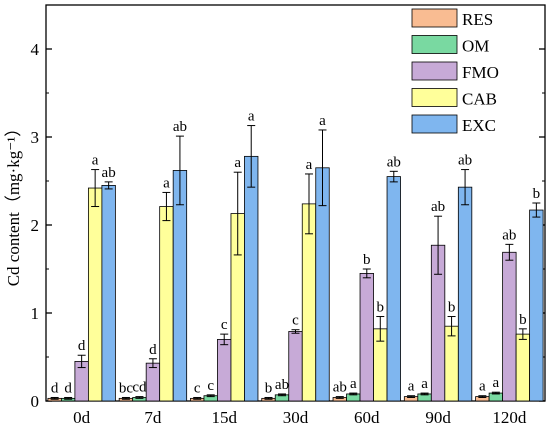 The image size is (550, 431). Describe the element at coordinates (224, 417) in the screenshot. I see `x-tick-label-15d: 15d` at that location.